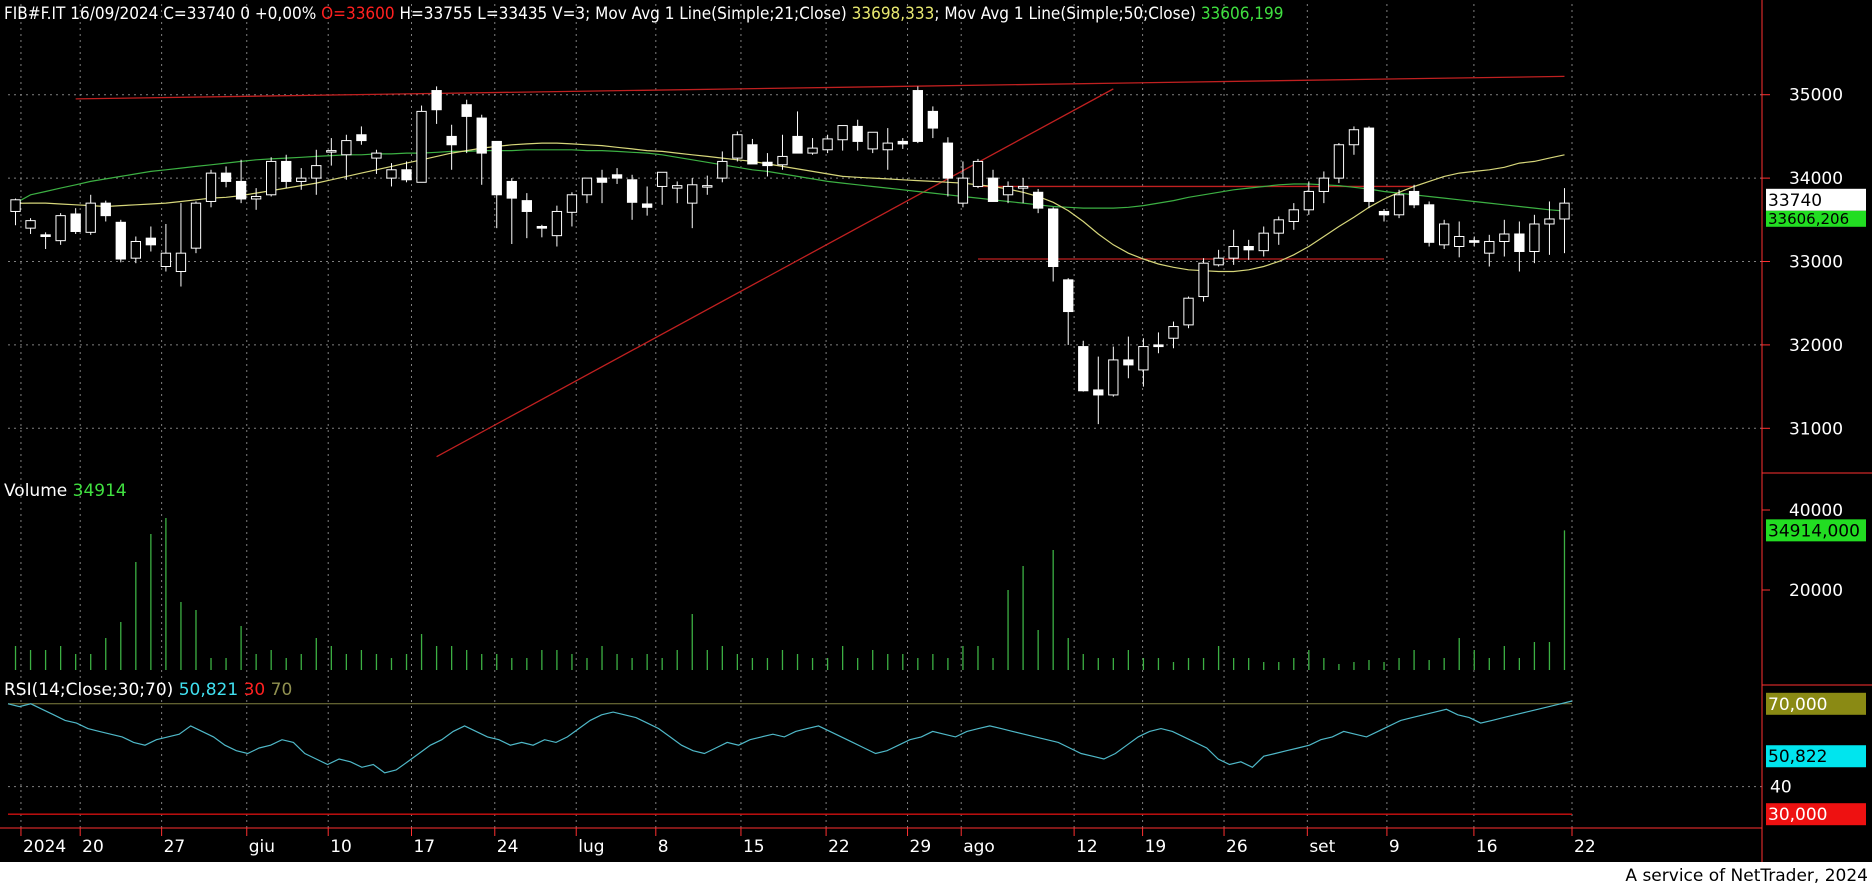 This screenshot has height=888, width=1872. What do you see at coordinates (1746, 876) in the screenshot?
I see `footer-text: A service of NetTrader, 2024` at bounding box center [1746, 876].